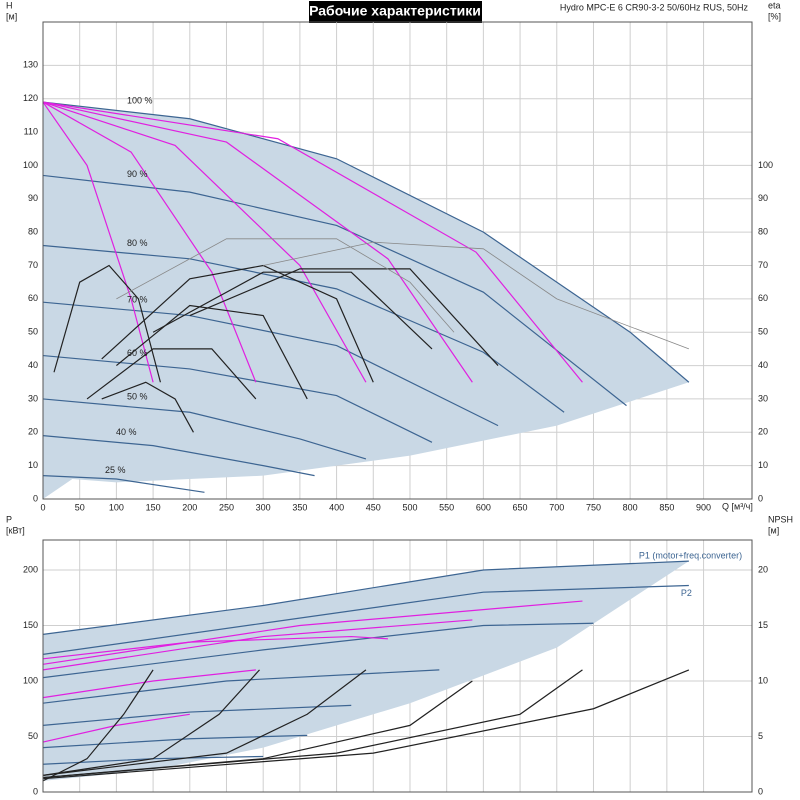  What do you see at coordinates (33, 432) in the screenshot?
I see `y-tick-label: 20` at bounding box center [33, 432].